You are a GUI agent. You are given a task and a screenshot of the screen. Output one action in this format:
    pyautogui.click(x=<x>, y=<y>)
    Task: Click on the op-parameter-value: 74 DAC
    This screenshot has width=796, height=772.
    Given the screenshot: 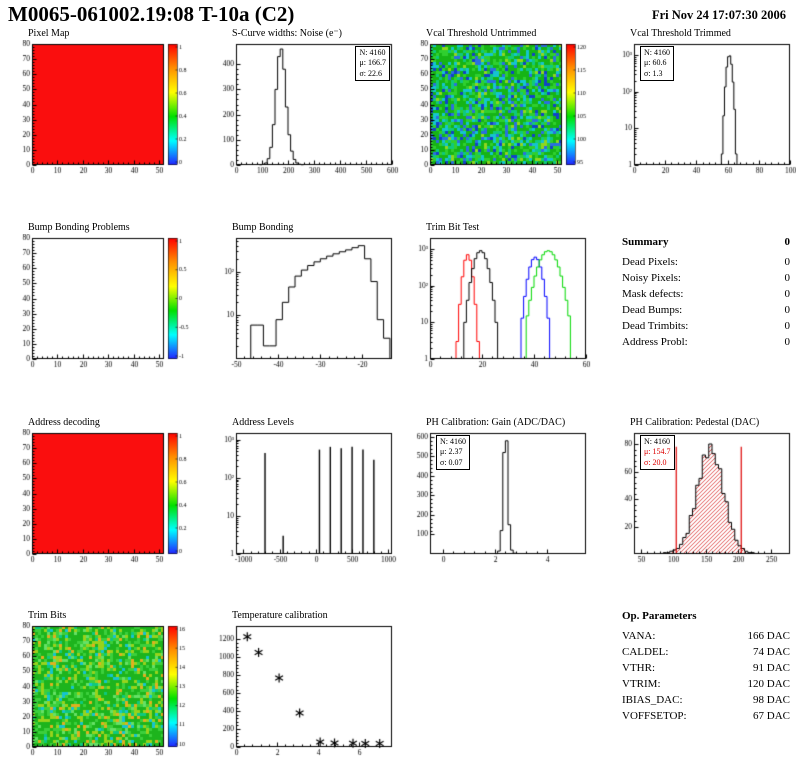 What is the action you would take?
    pyautogui.click(x=771, y=651)
    